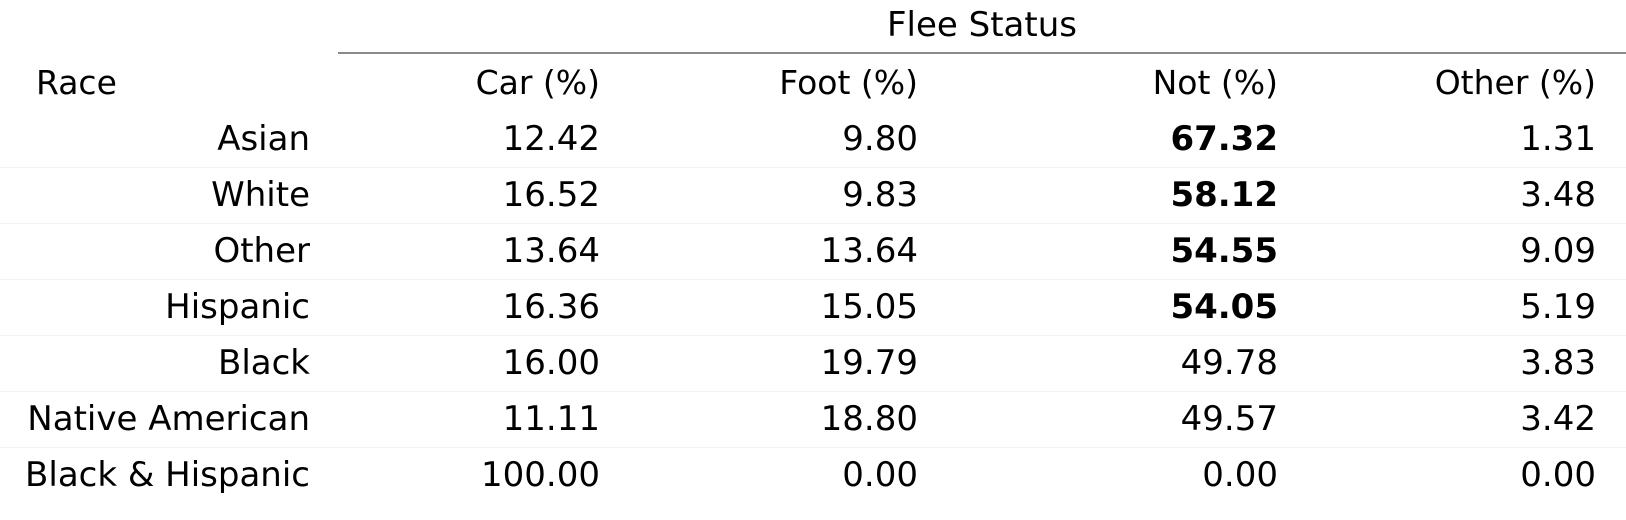  What do you see at coordinates (1515, 82) in the screenshot?
I see `column-header-other: Other (%)` at bounding box center [1515, 82].